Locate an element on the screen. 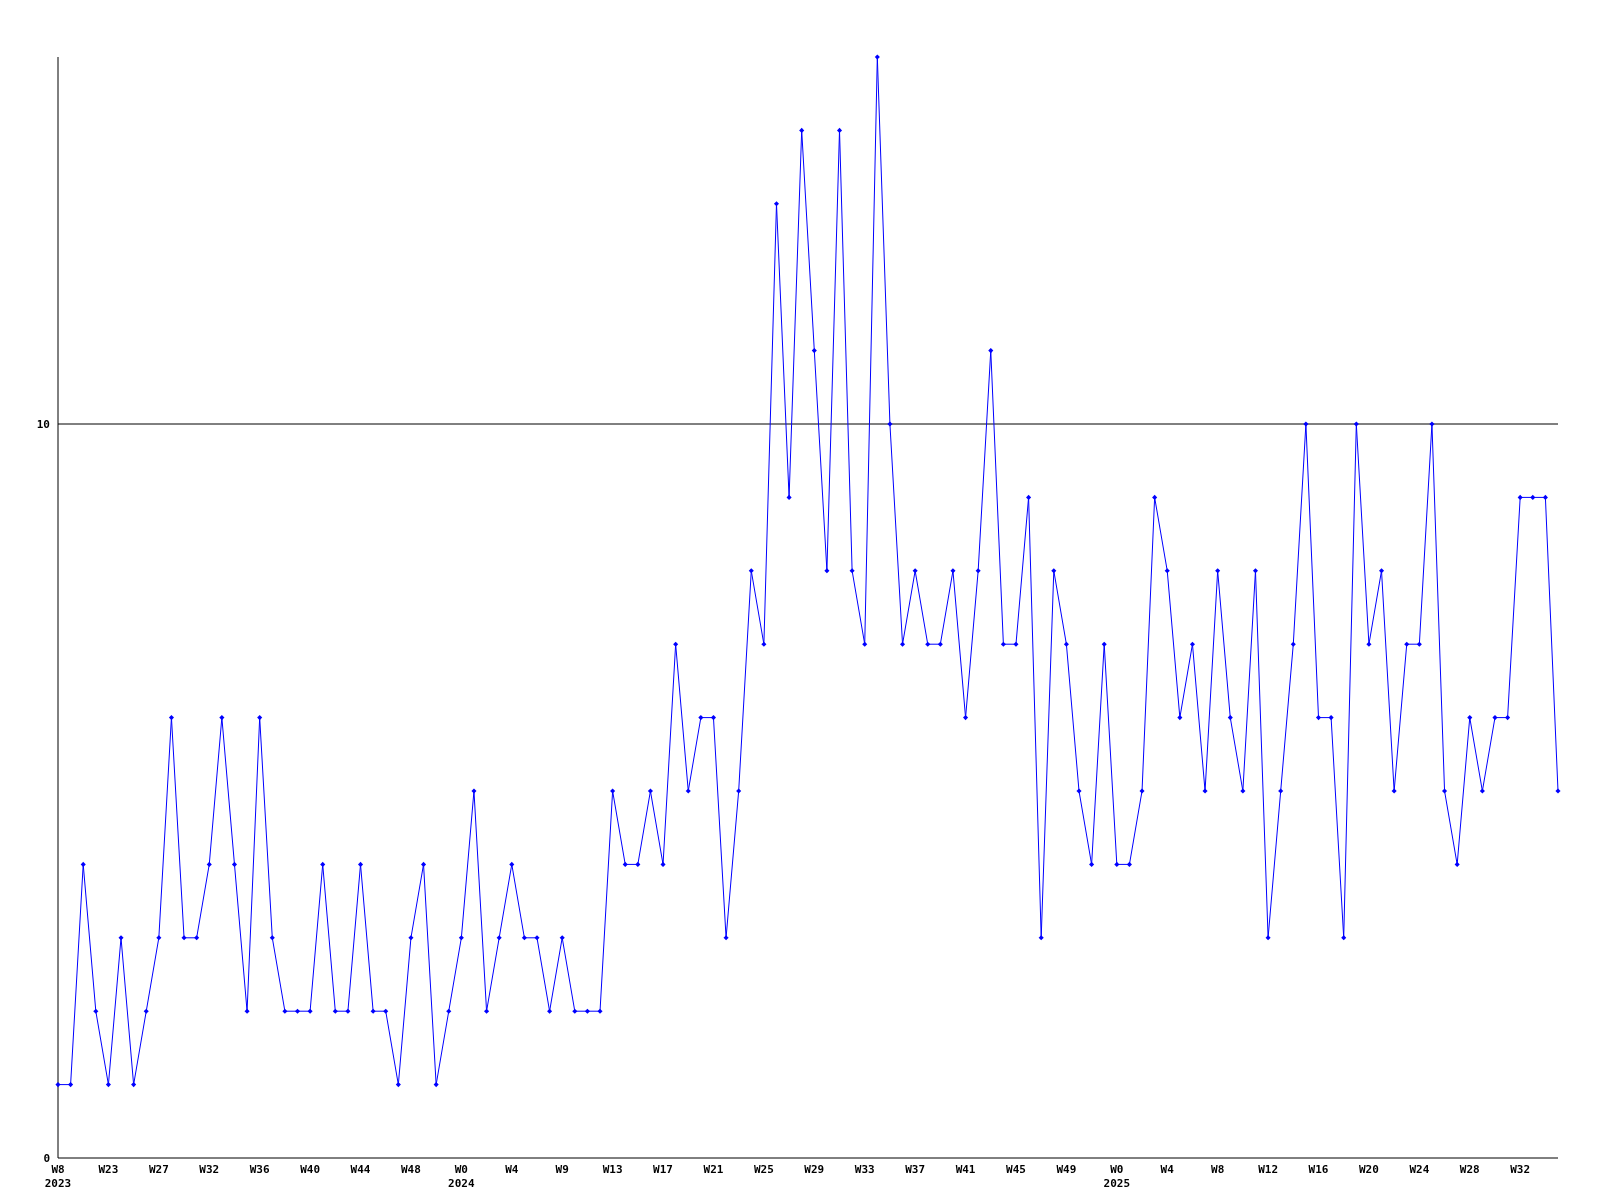  x-tick-label: W8 2023 is located at coordinates (58, 1176).